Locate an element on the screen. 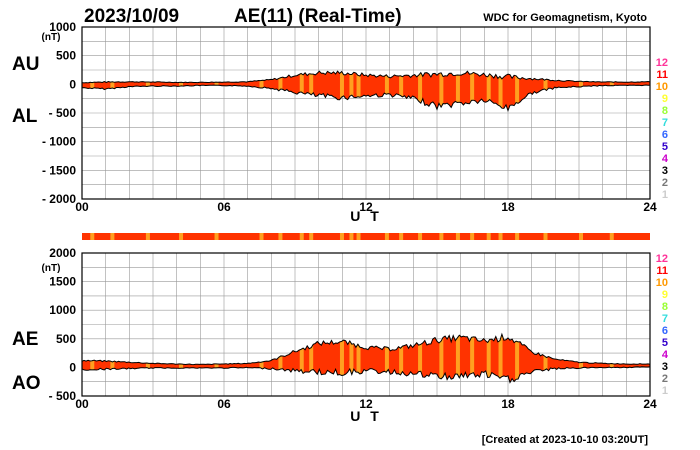 The width and height of the screenshot is (700, 450). y-tick-label: 2000 is located at coordinates (62, 253).